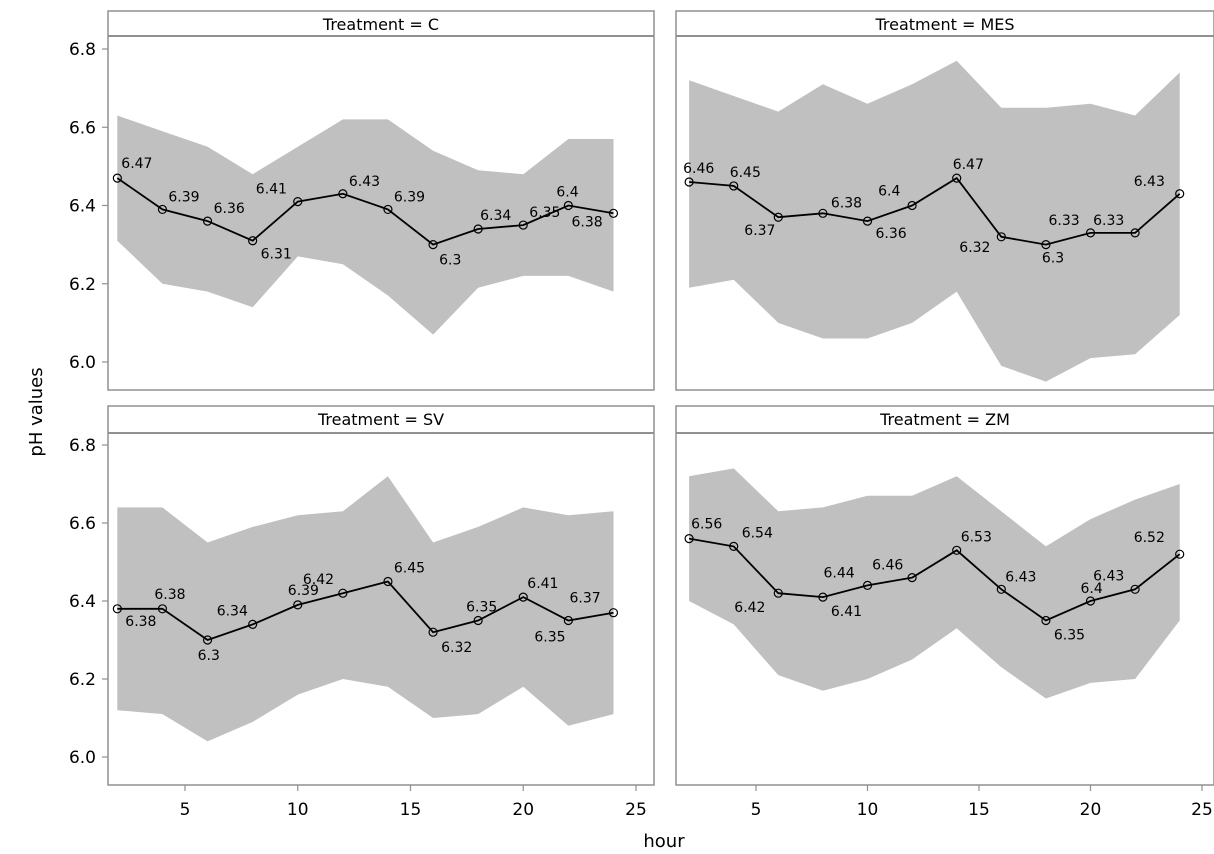  What do you see at coordinates (276, 255) in the screenshot?
I see `data-label: 6.31` at bounding box center [276, 255].